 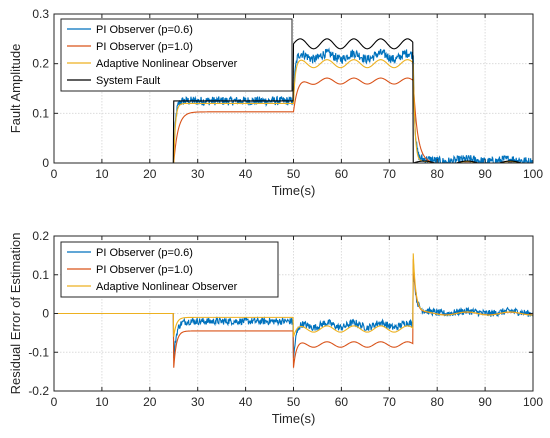 What do you see at coordinates (38, 352) in the screenshot?
I see `y-tick-label: -0.1` at bounding box center [38, 352].